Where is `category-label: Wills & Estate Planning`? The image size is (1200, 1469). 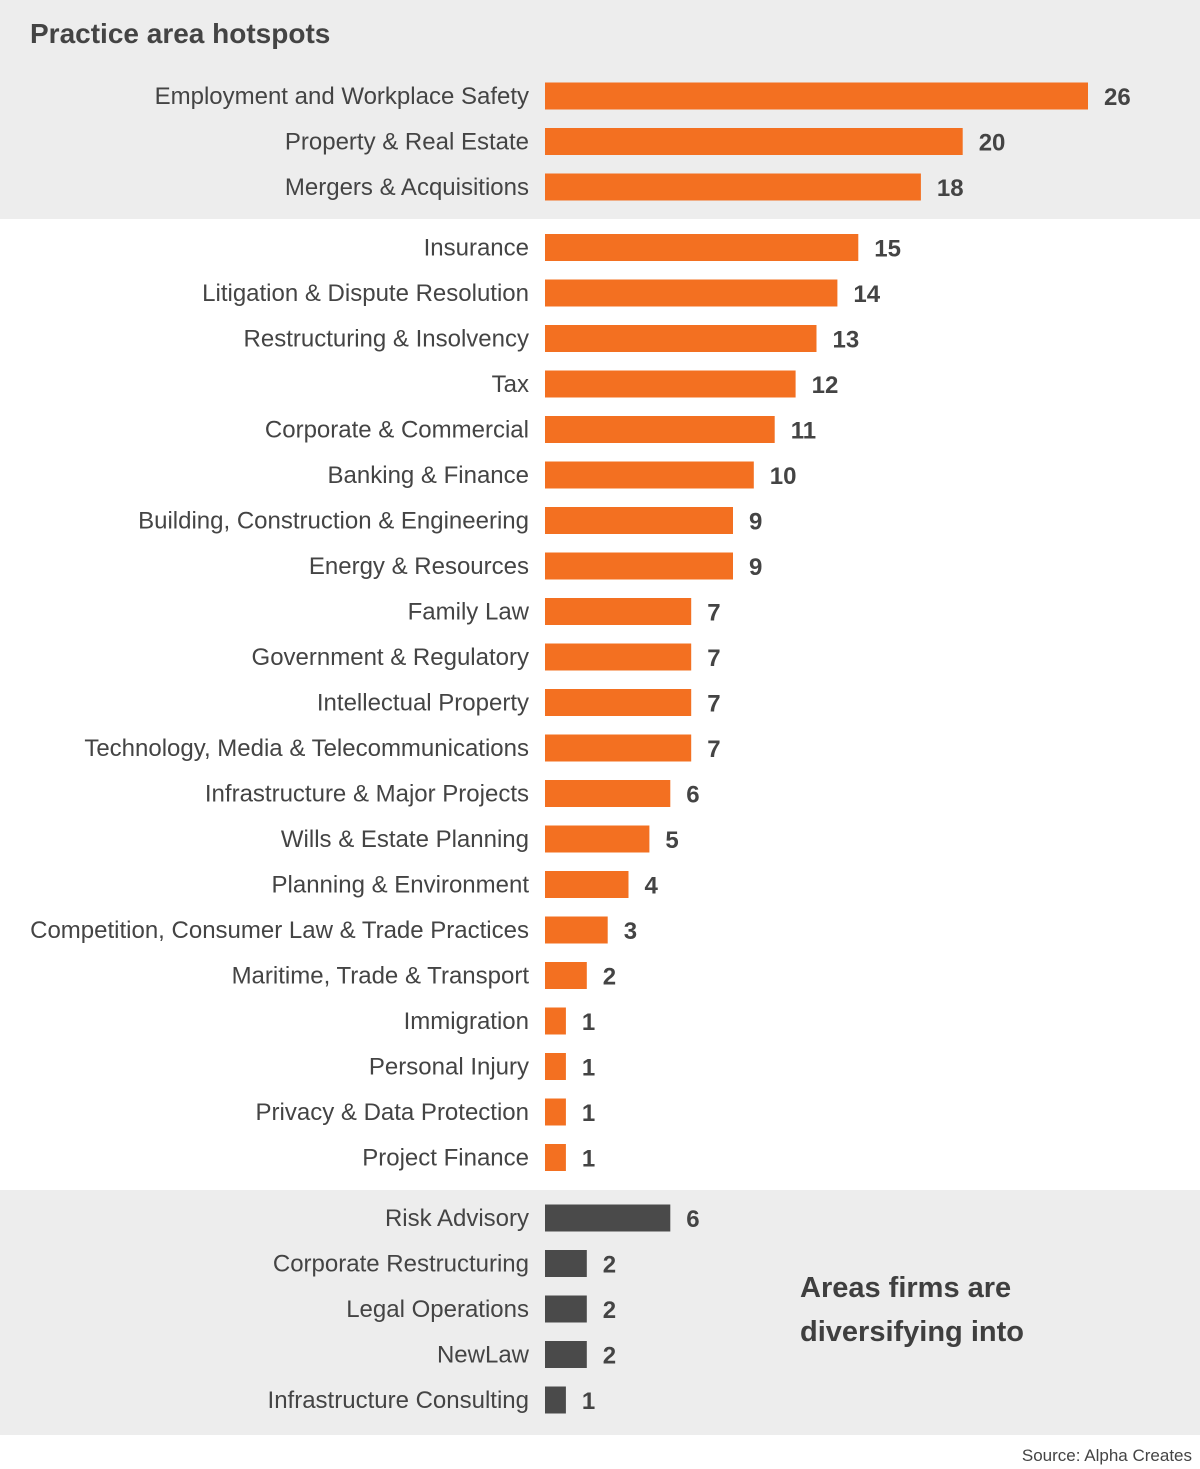 category-label: Wills & Estate Planning is located at coordinates (405, 839).